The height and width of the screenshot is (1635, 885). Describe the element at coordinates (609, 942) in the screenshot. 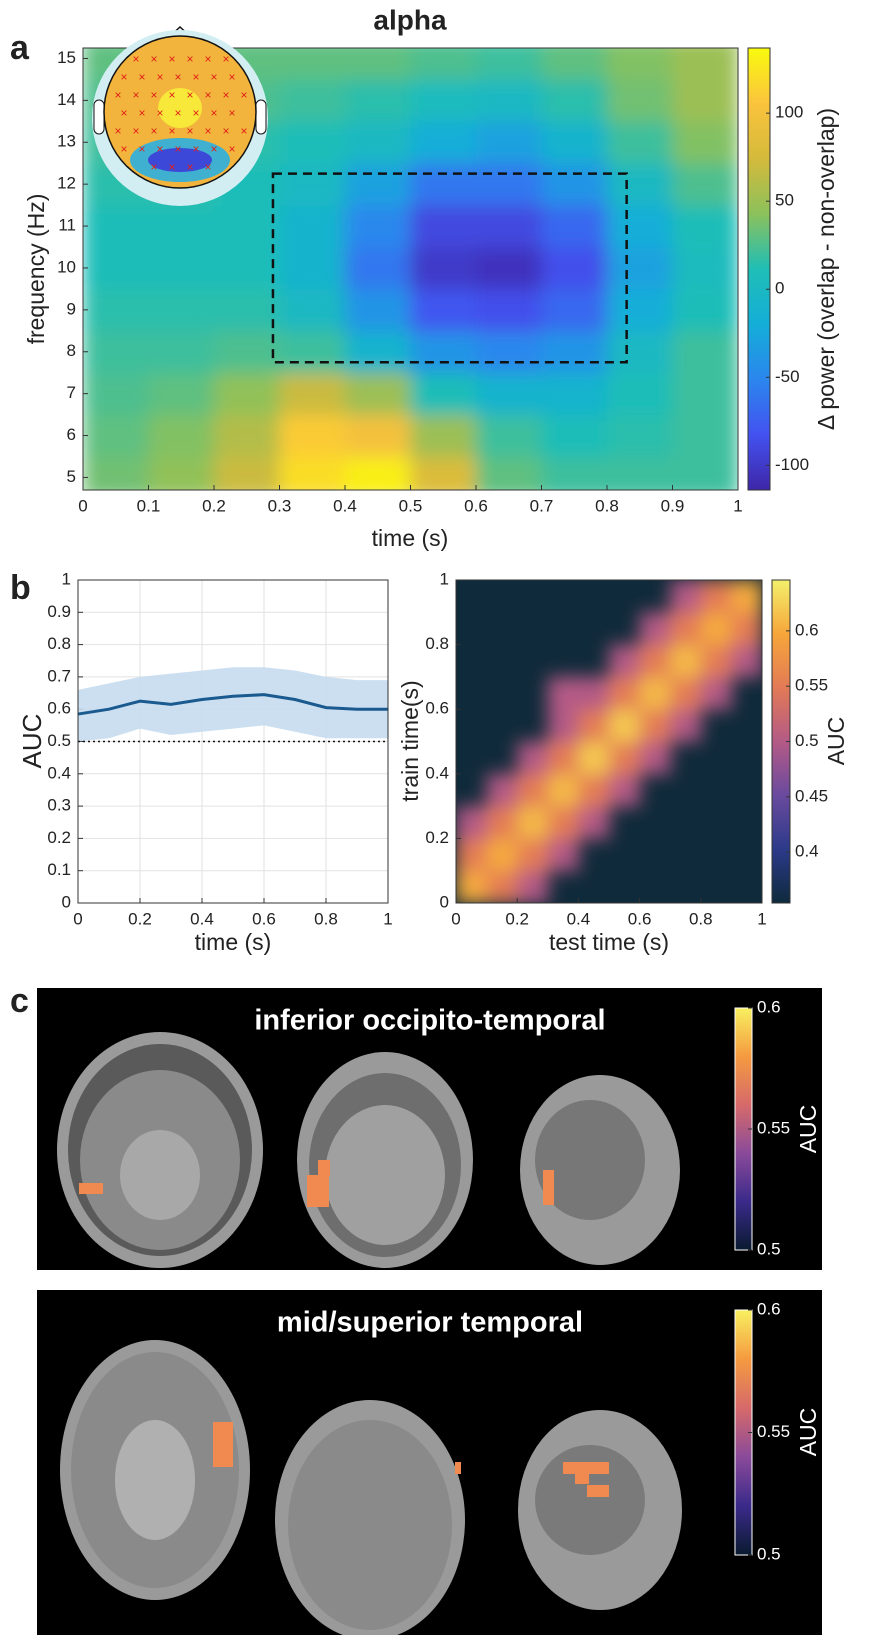

I see `x-axis-label: test time (s)` at that location.